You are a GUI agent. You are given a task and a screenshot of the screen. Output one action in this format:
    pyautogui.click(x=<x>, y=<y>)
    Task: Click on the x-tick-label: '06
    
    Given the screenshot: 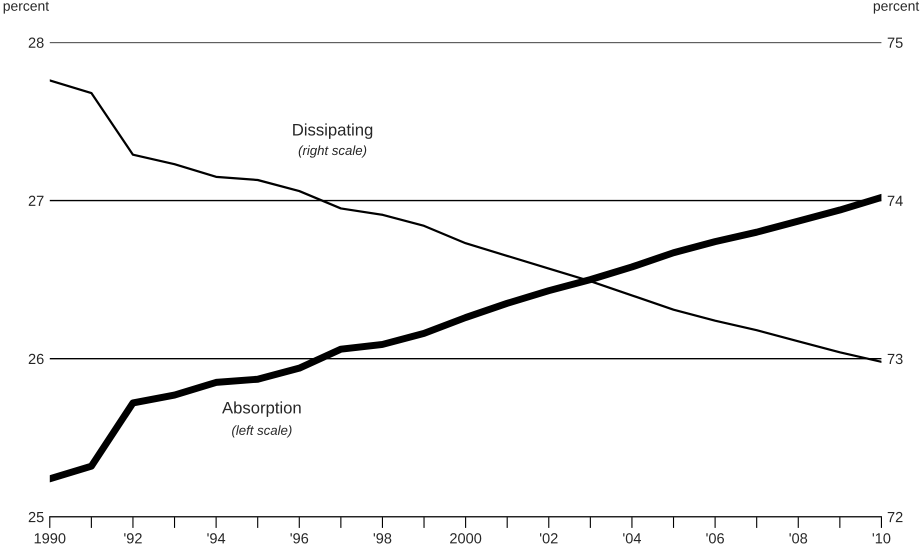 What is the action you would take?
    pyautogui.click(x=715, y=538)
    